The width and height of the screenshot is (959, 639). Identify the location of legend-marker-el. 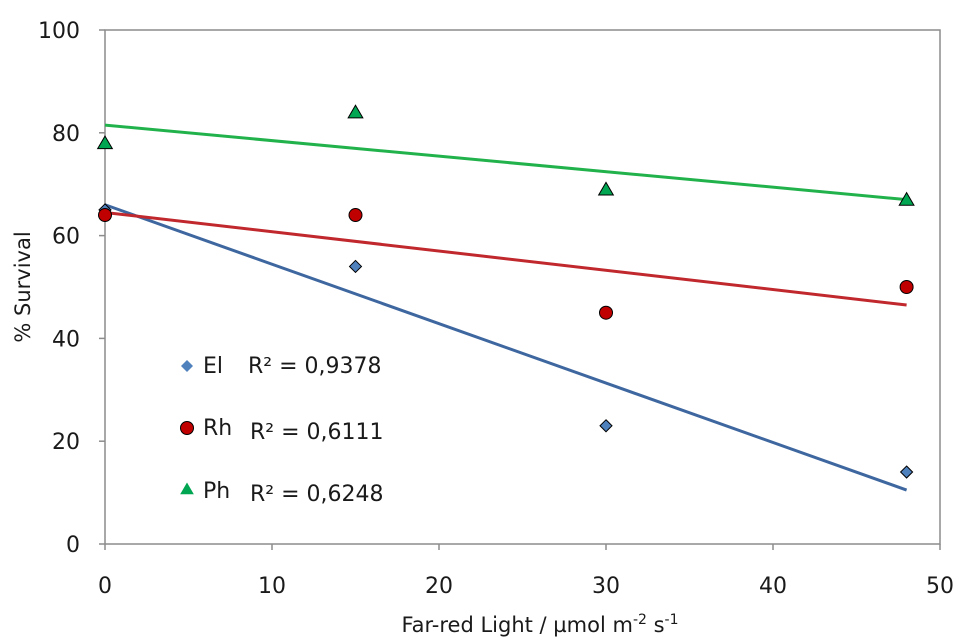
(187, 366).